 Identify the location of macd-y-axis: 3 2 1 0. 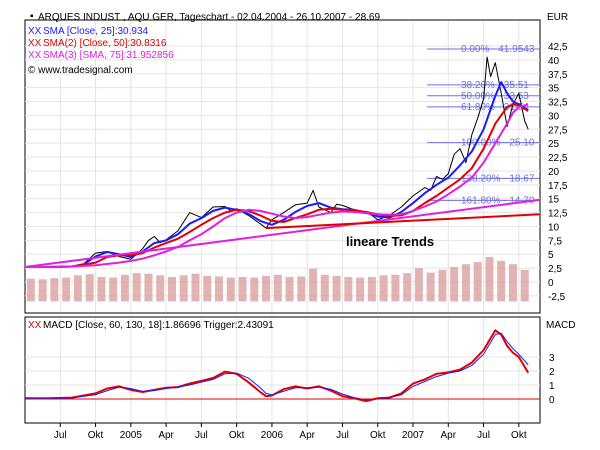
(552, 379).